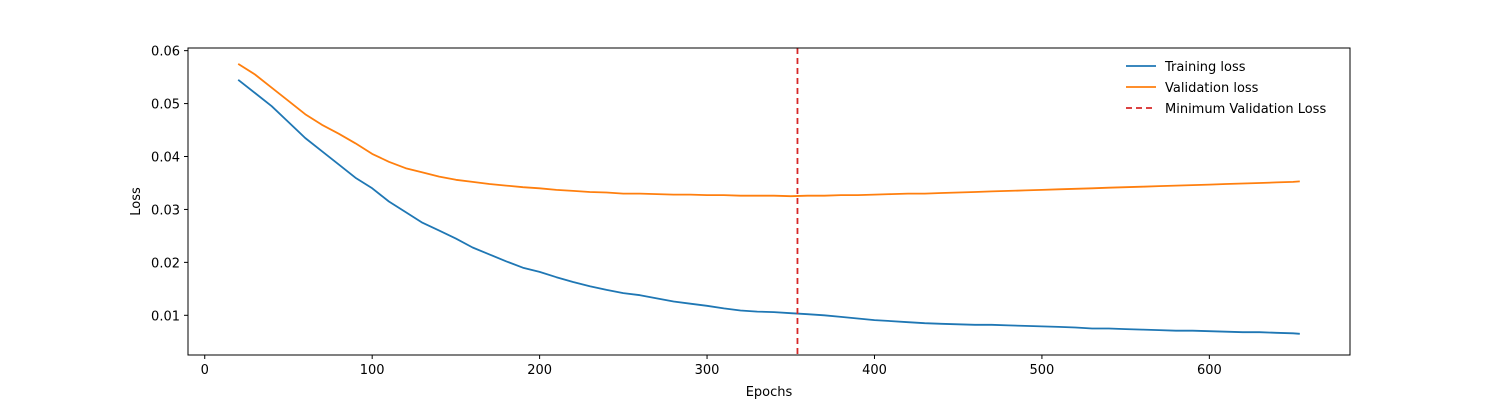  What do you see at coordinates (165, 316) in the screenshot?
I see `y-tick-label: 0.01` at bounding box center [165, 316].